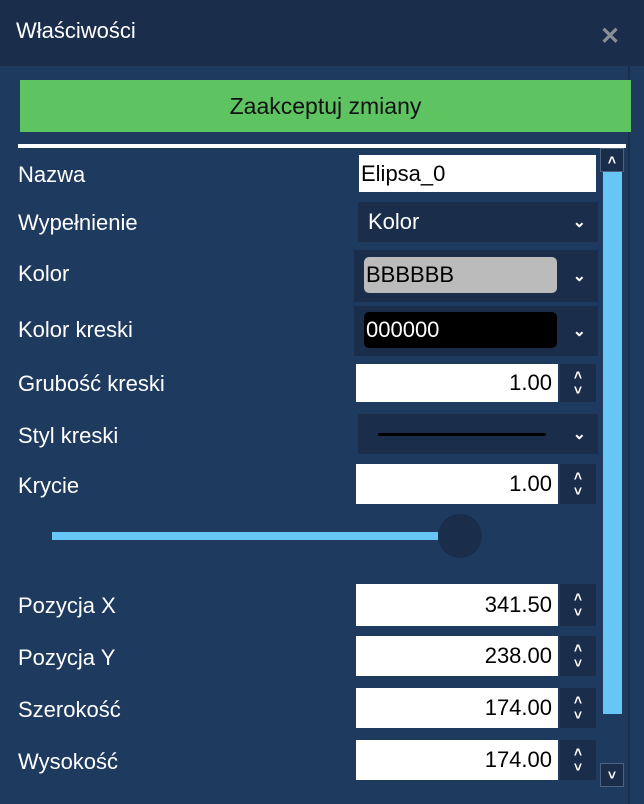 This screenshot has height=804, width=644. Describe the element at coordinates (76, 30) in the screenshot. I see `window-title: Właściwości` at that location.